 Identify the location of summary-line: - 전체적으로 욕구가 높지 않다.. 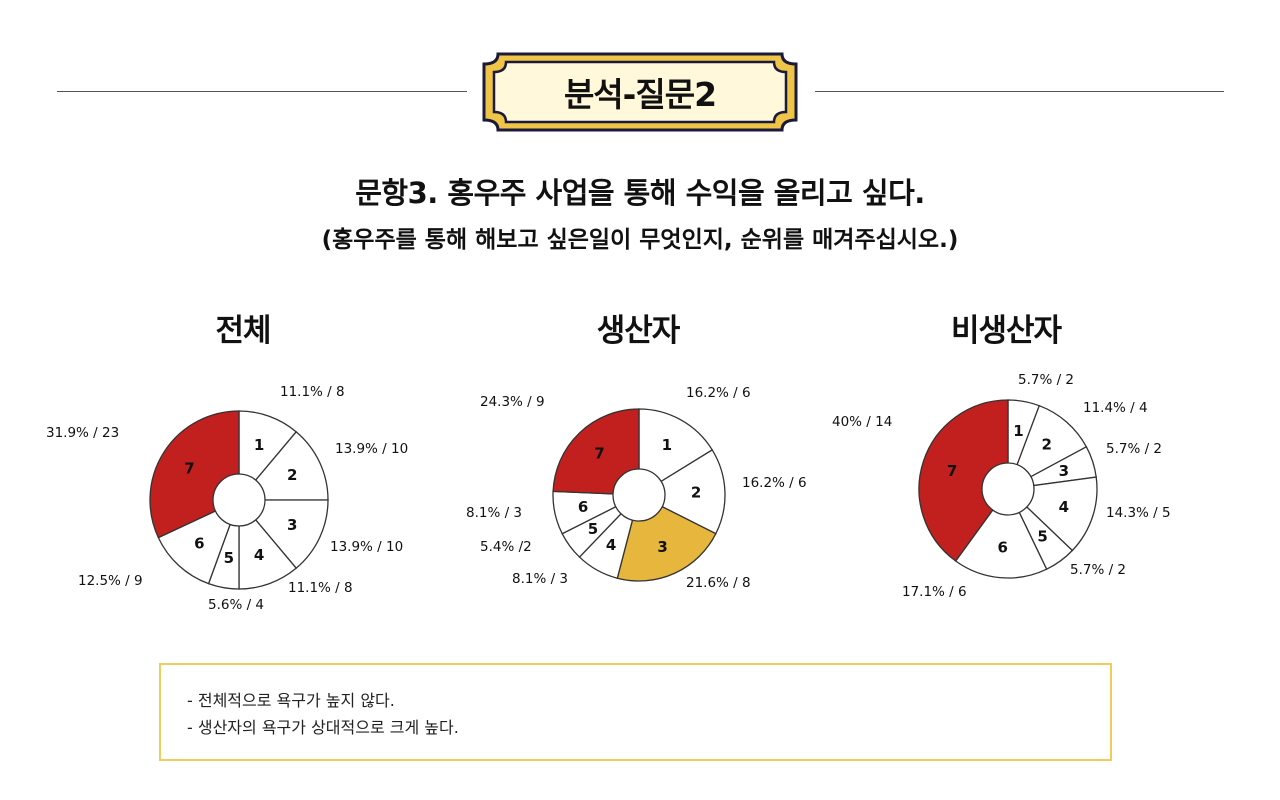
(291, 700).